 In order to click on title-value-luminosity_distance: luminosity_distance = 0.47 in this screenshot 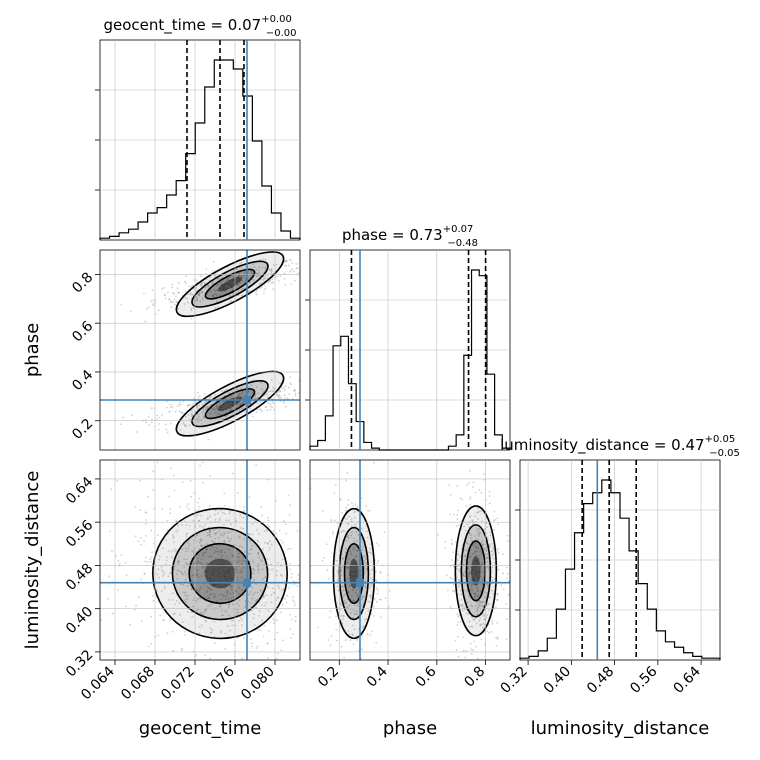, I will do `click(602, 445)`.